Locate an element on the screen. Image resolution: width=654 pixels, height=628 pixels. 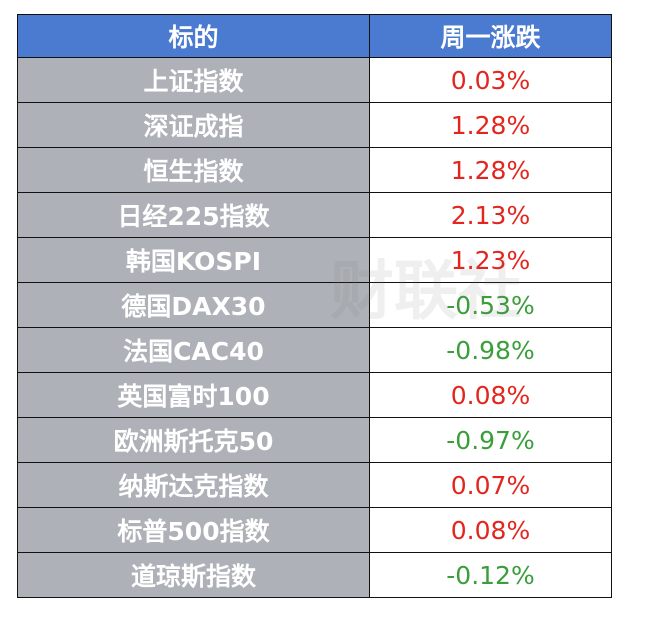
row: 德国DAX30 -0.53% is located at coordinates (314, 305).